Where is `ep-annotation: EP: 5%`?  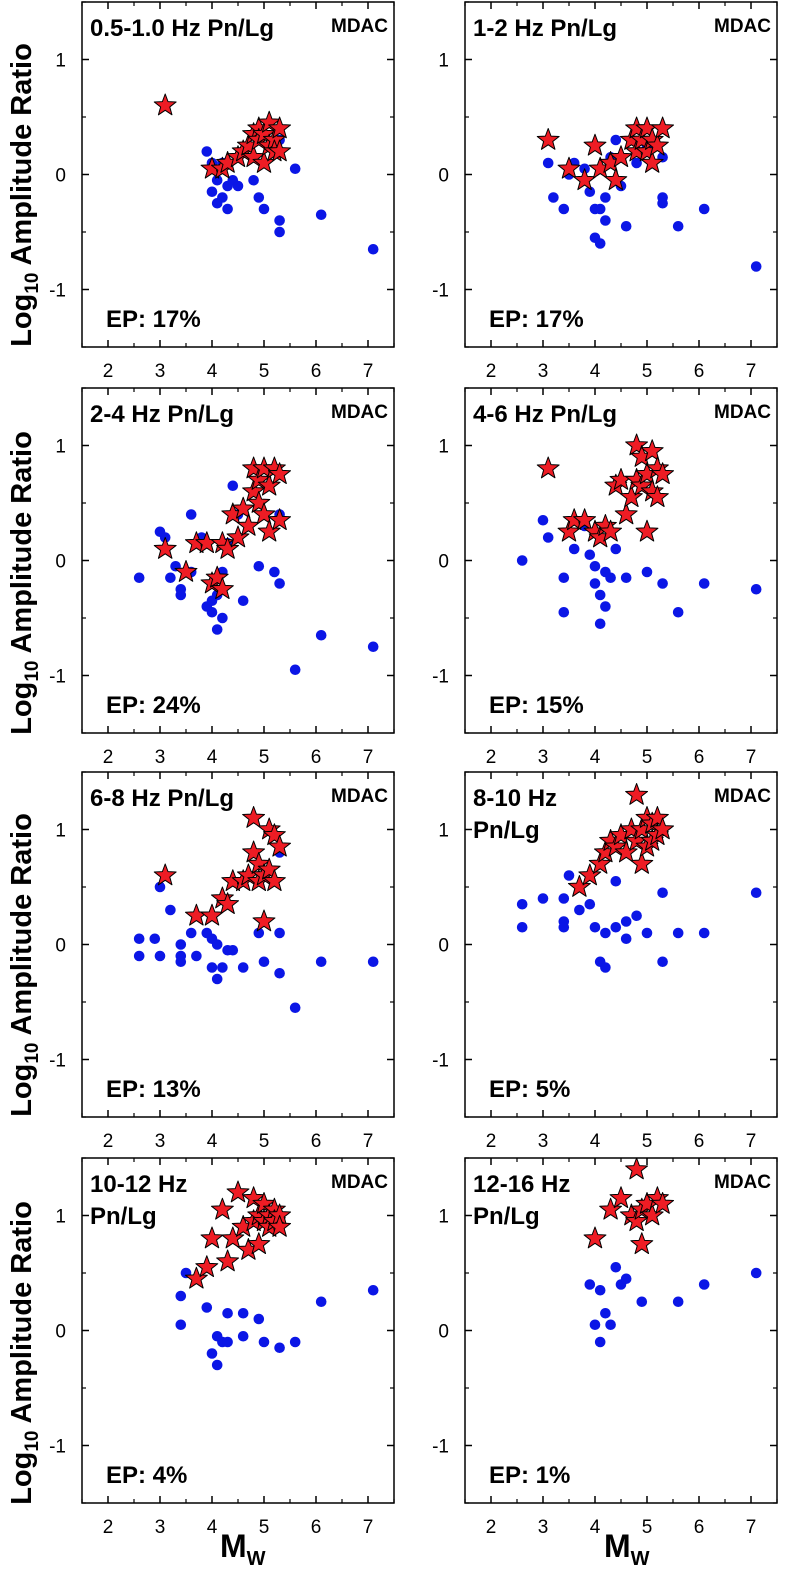
ep-annotation: EP: 5% is located at coordinates (529, 1089).